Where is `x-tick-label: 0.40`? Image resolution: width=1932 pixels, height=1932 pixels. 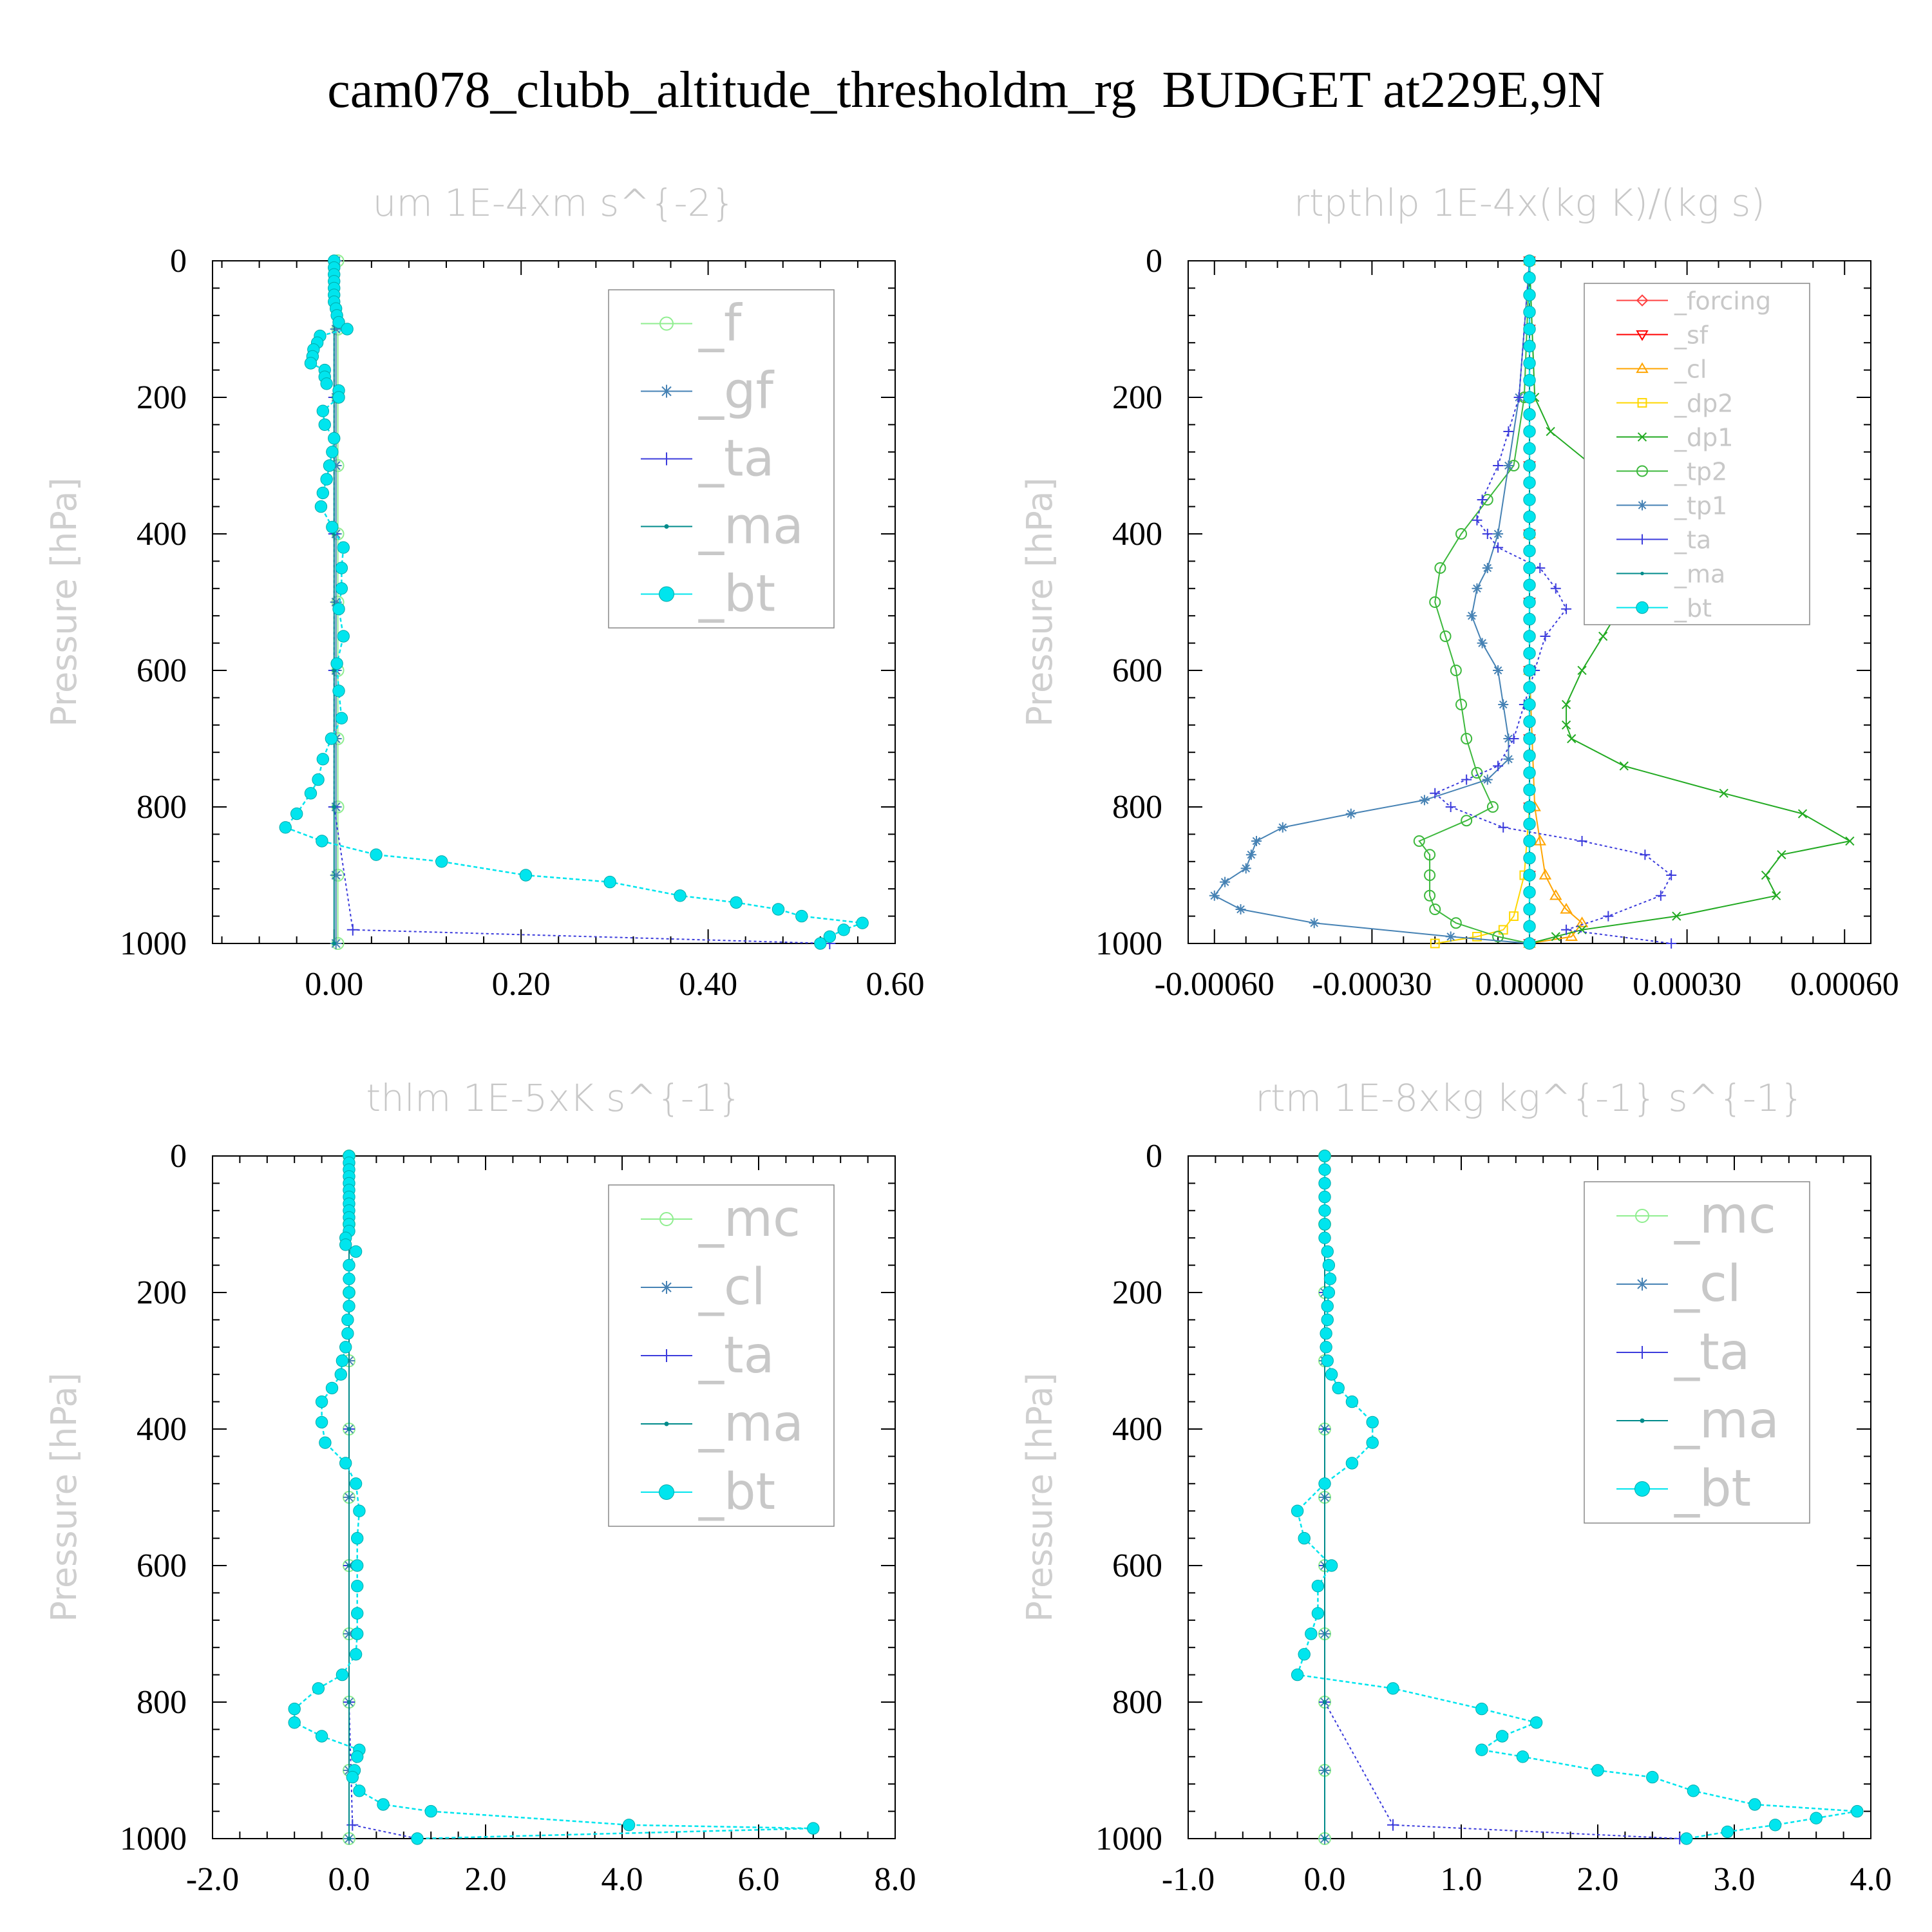 x-tick-label: 0.40 is located at coordinates (708, 984).